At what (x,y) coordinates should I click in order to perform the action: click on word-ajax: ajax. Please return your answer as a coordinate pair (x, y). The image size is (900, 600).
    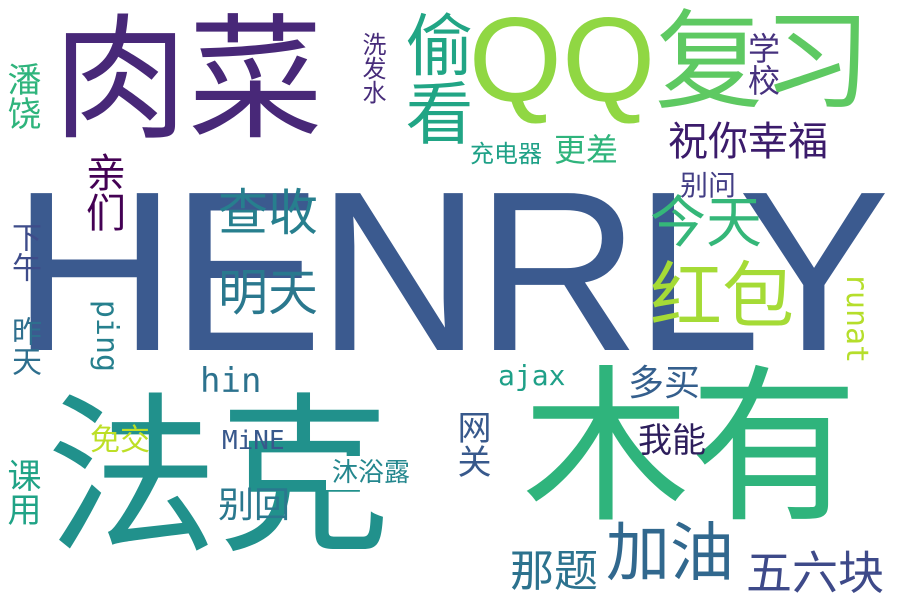
    Looking at the image, I should click on (532, 375).